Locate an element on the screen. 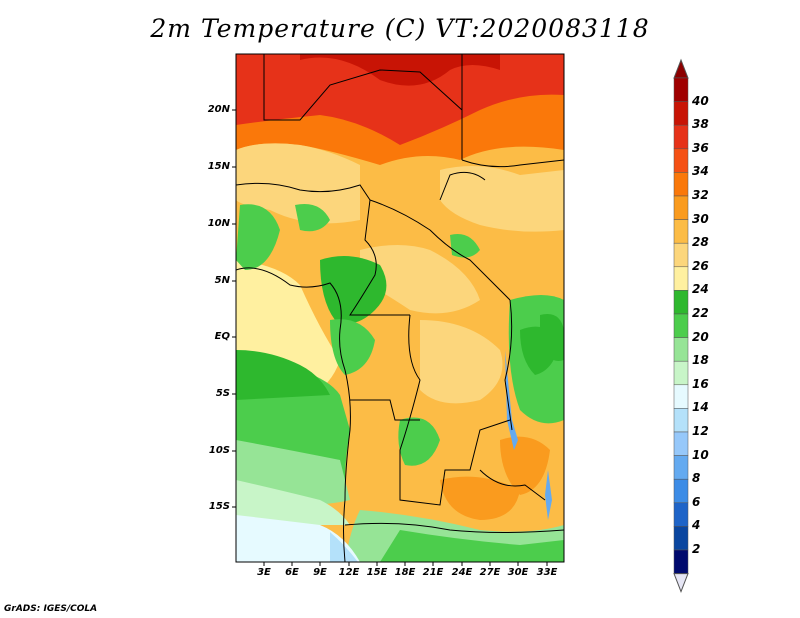  colorbar-bottom-arrow is located at coordinates (681, 583).